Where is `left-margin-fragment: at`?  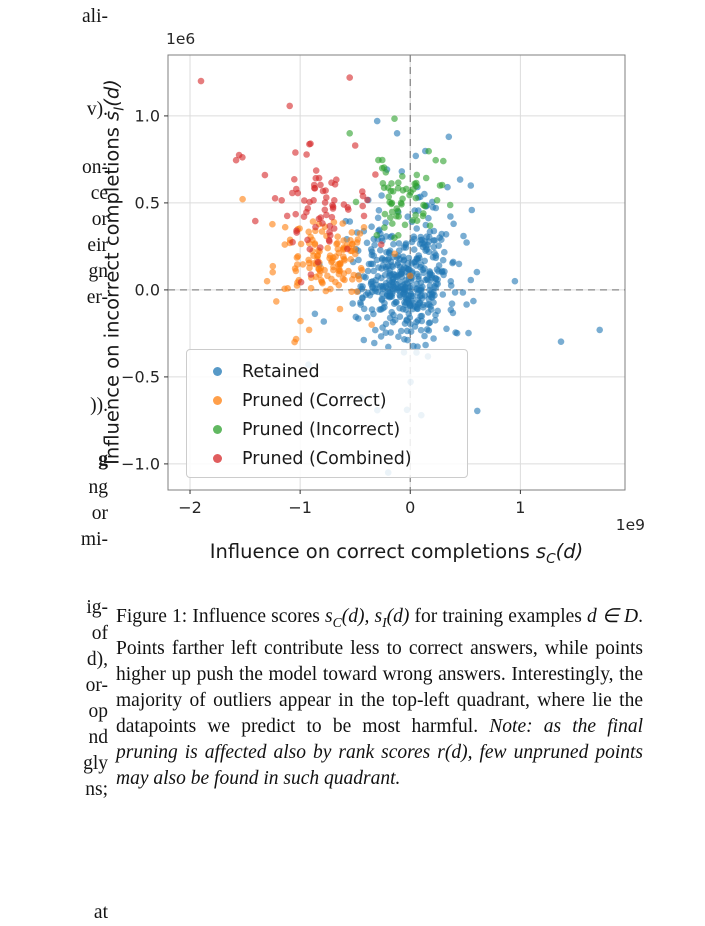 left-margin-fragment: at is located at coordinates (100, 912).